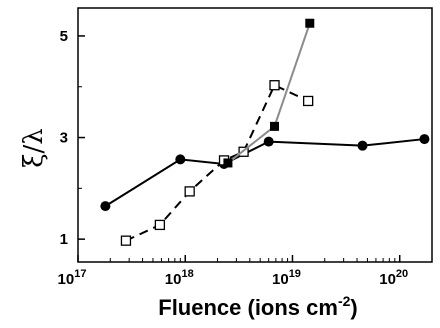  What do you see at coordinates (34, 148) in the screenshot?
I see `y-axis-title: ξ/λ` at bounding box center [34, 148].